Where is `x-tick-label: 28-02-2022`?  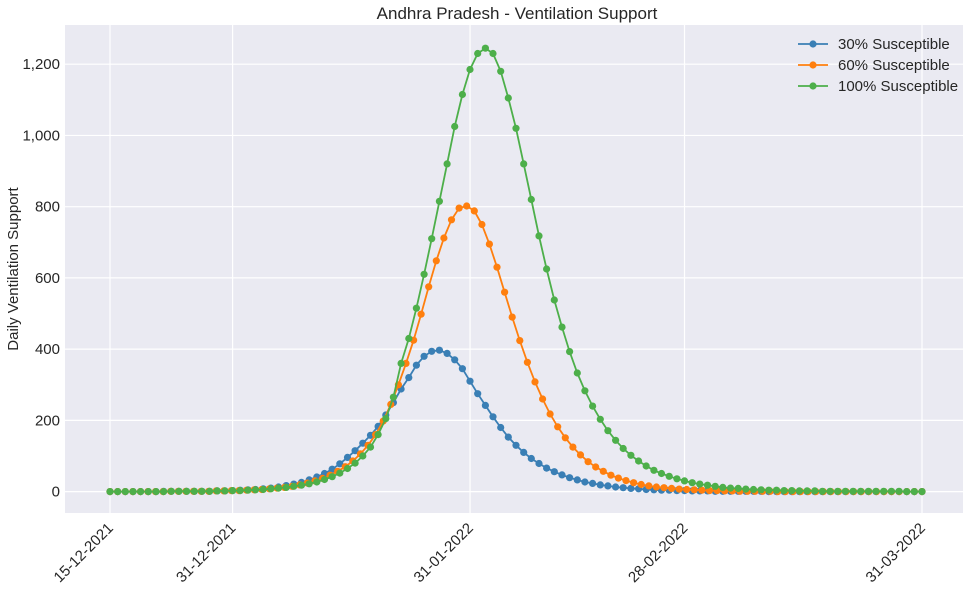 x-tick-label: 28-02-2022 is located at coordinates (658, 553).